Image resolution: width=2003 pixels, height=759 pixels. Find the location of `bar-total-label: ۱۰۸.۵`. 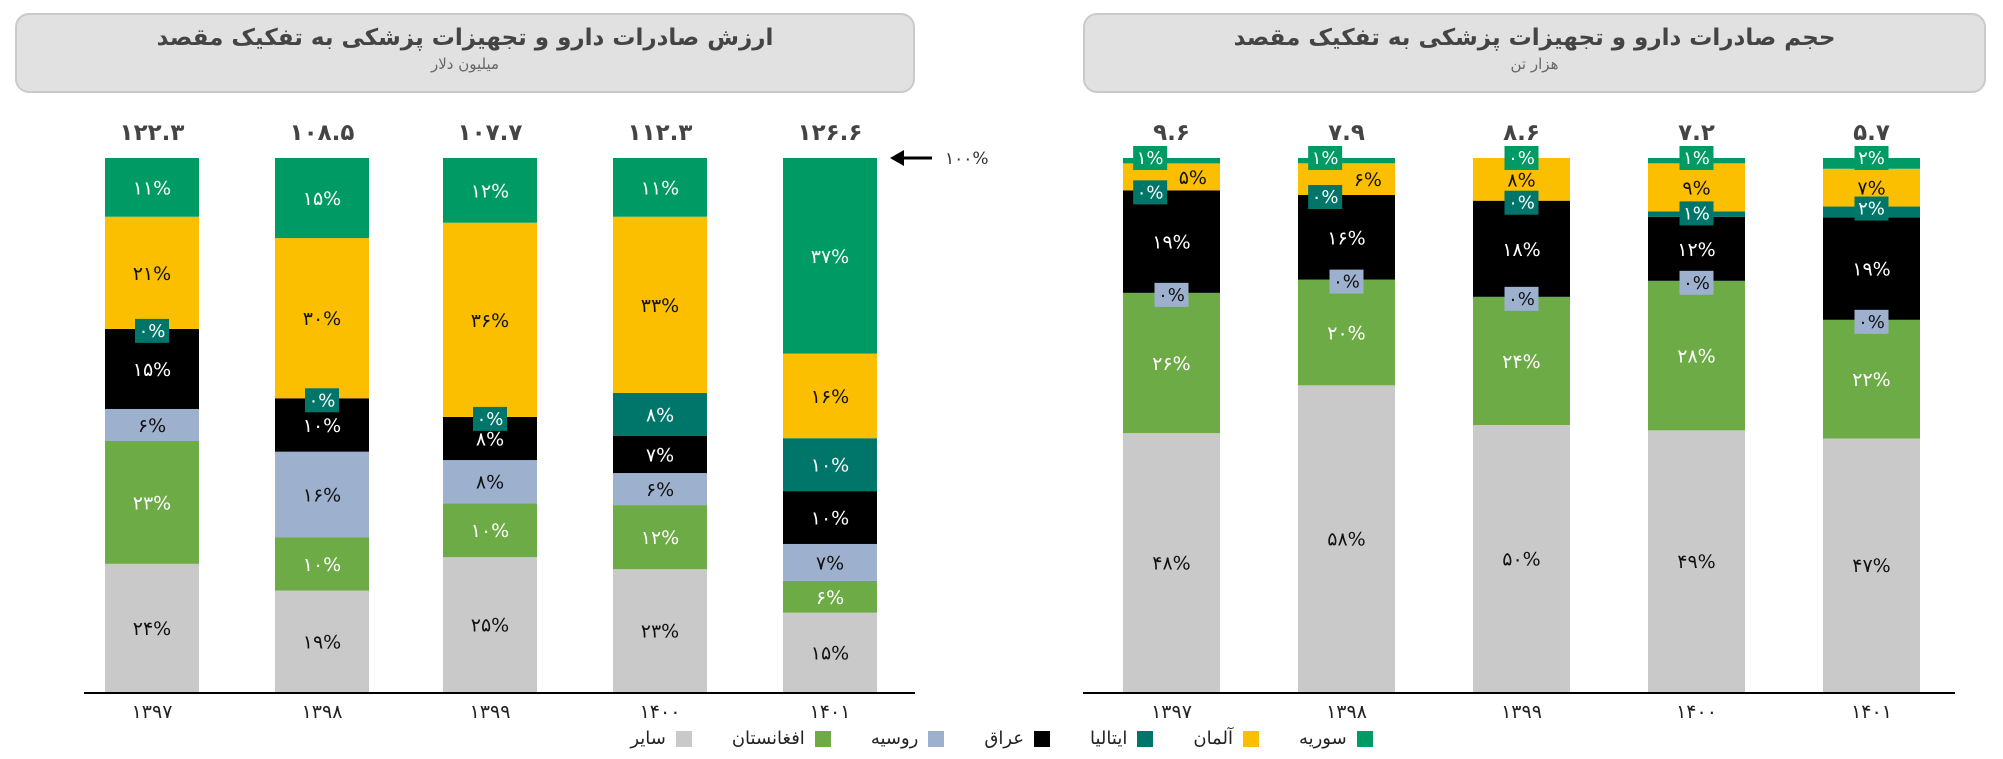

bar-total-label: ۱۰۸.۵ is located at coordinates (322, 133).